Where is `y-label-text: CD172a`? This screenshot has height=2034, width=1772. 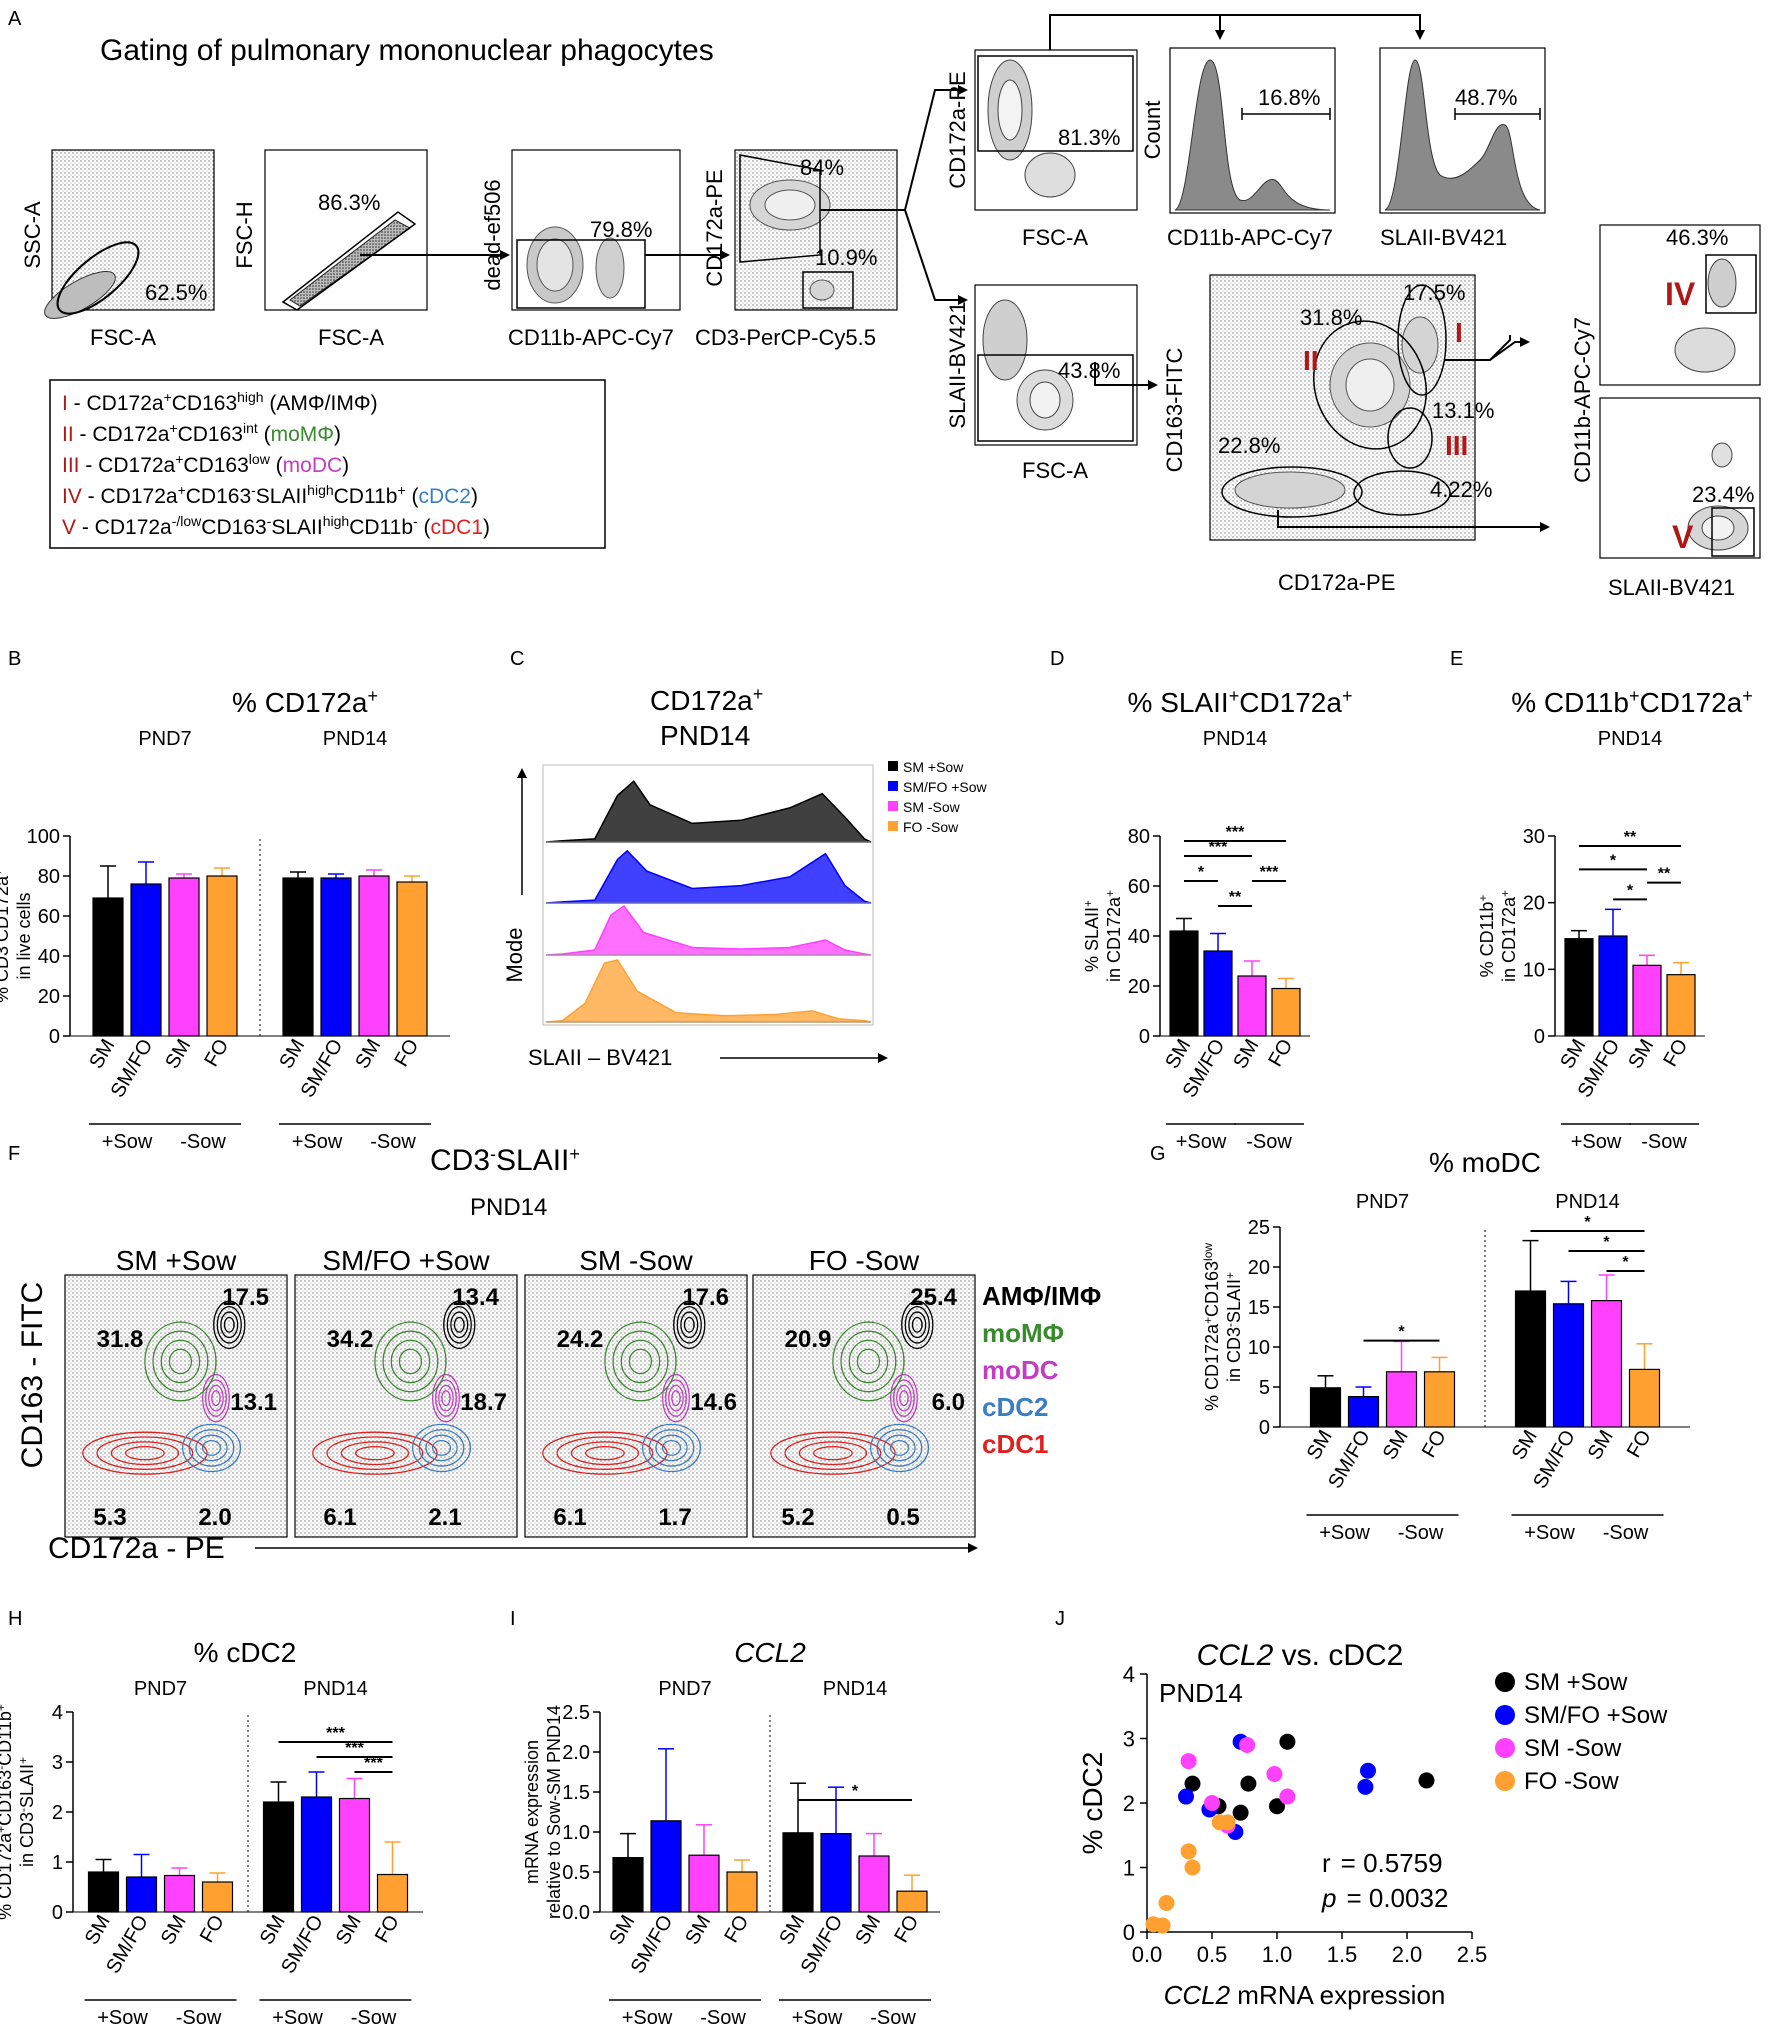 y-label-text: CD172a is located at coordinates (6, 908).